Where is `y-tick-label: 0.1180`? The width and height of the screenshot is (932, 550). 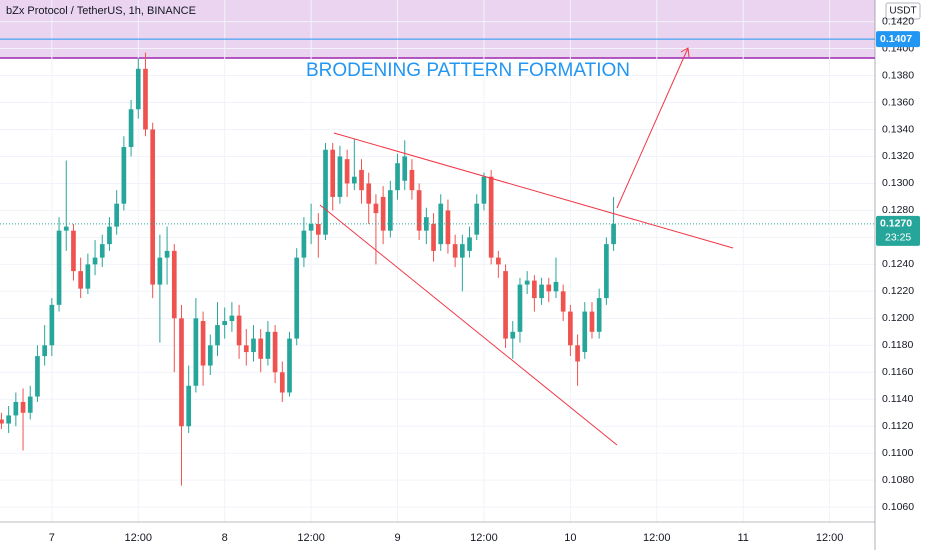 y-tick-label: 0.1180 is located at coordinates (897, 345).